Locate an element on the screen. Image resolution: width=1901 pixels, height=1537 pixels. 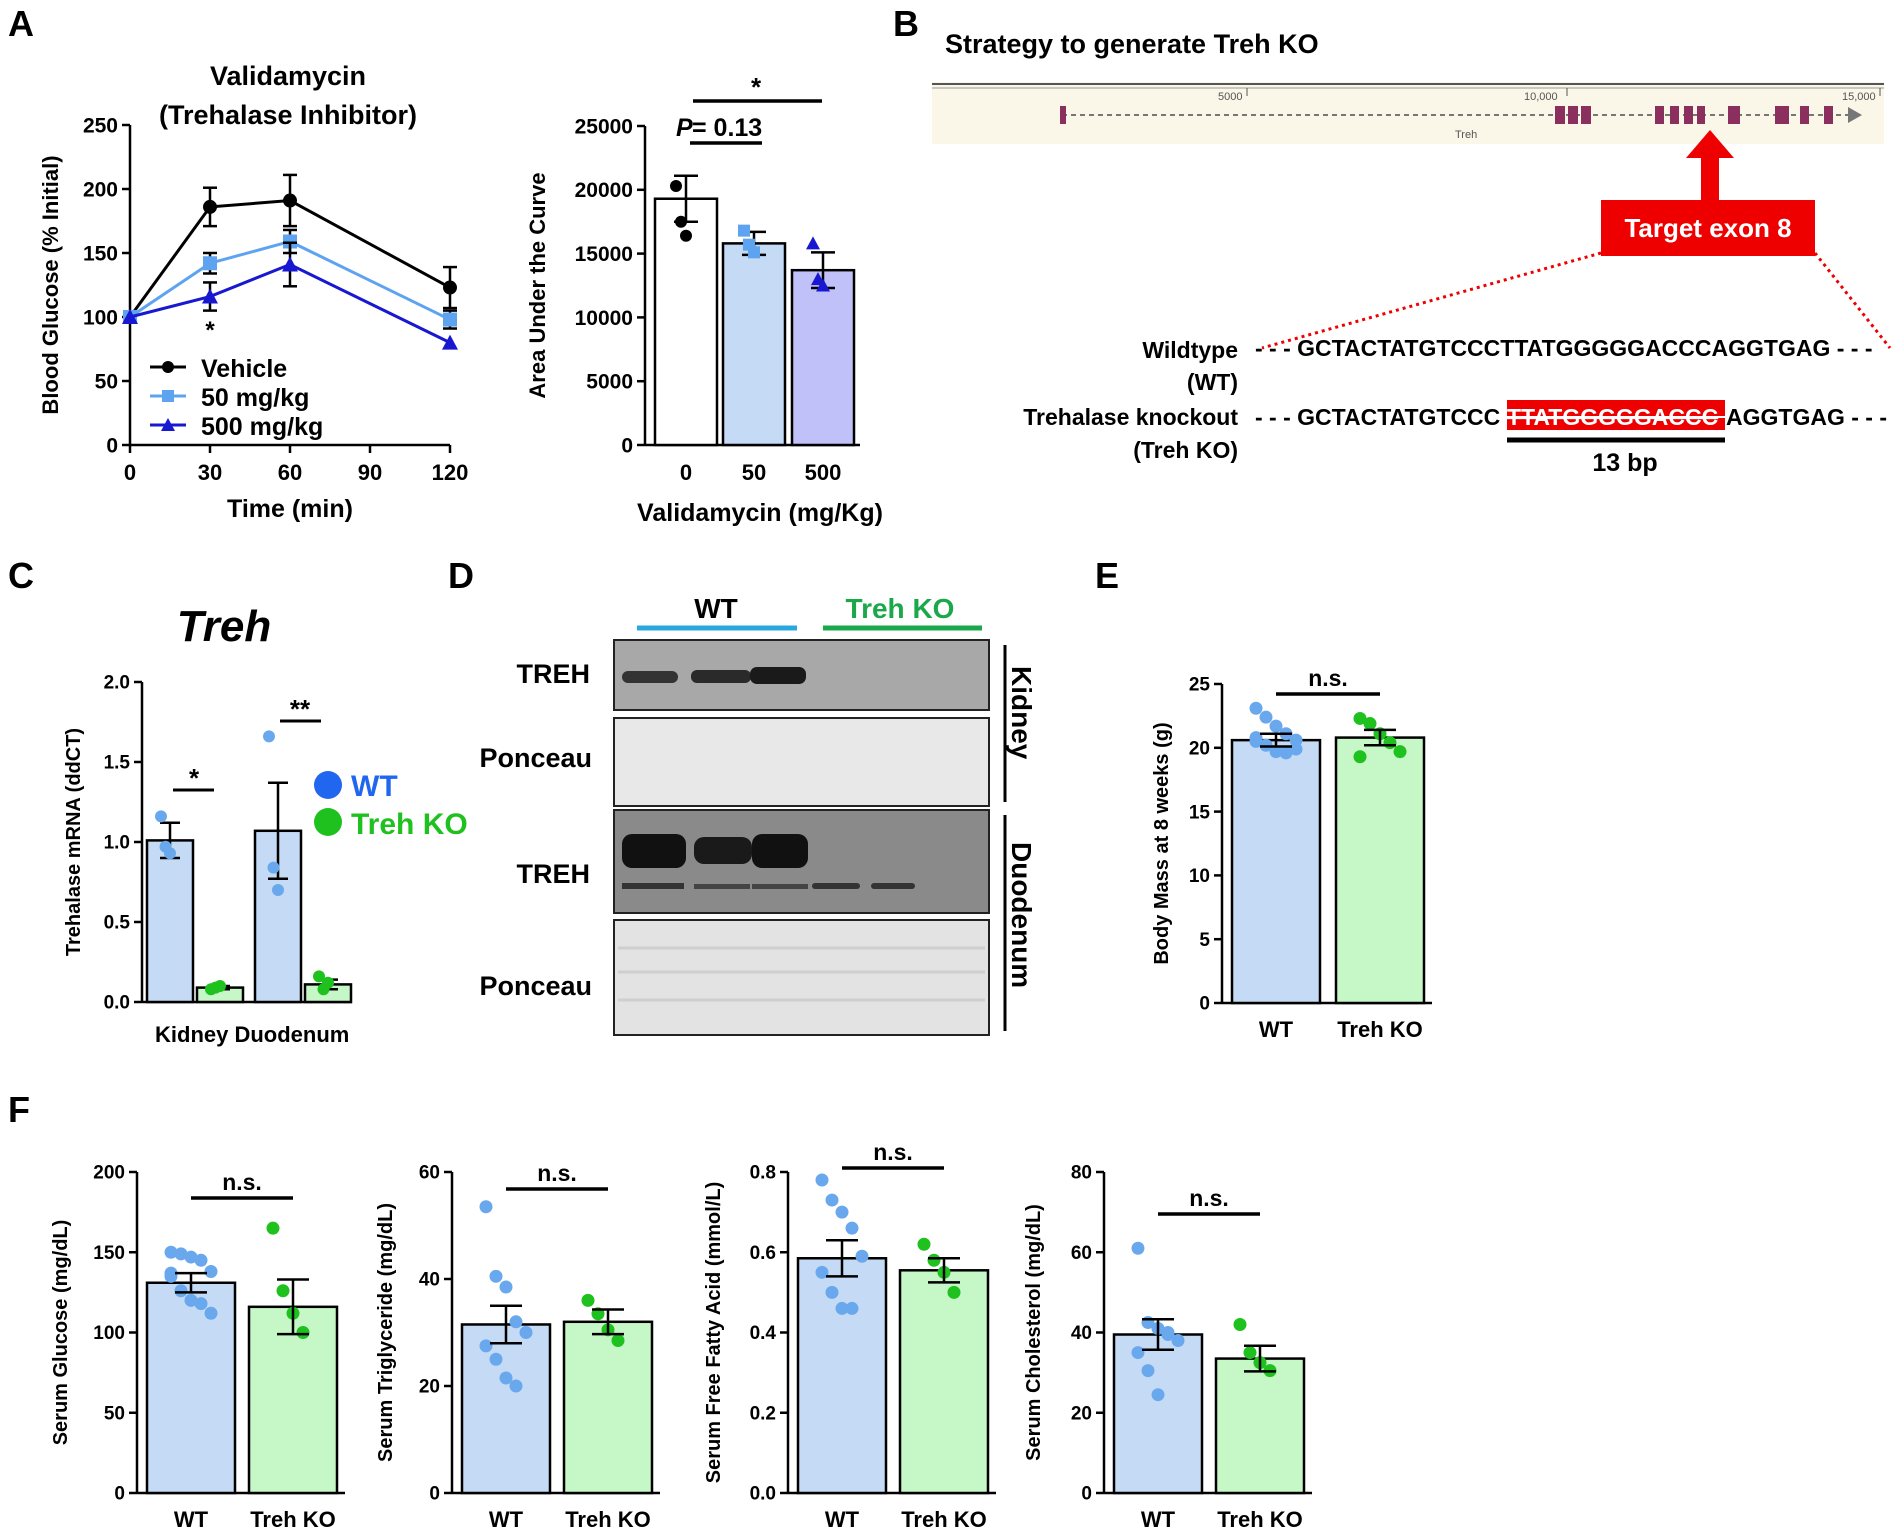
sig-p-letter: P is located at coordinates (684, 128).